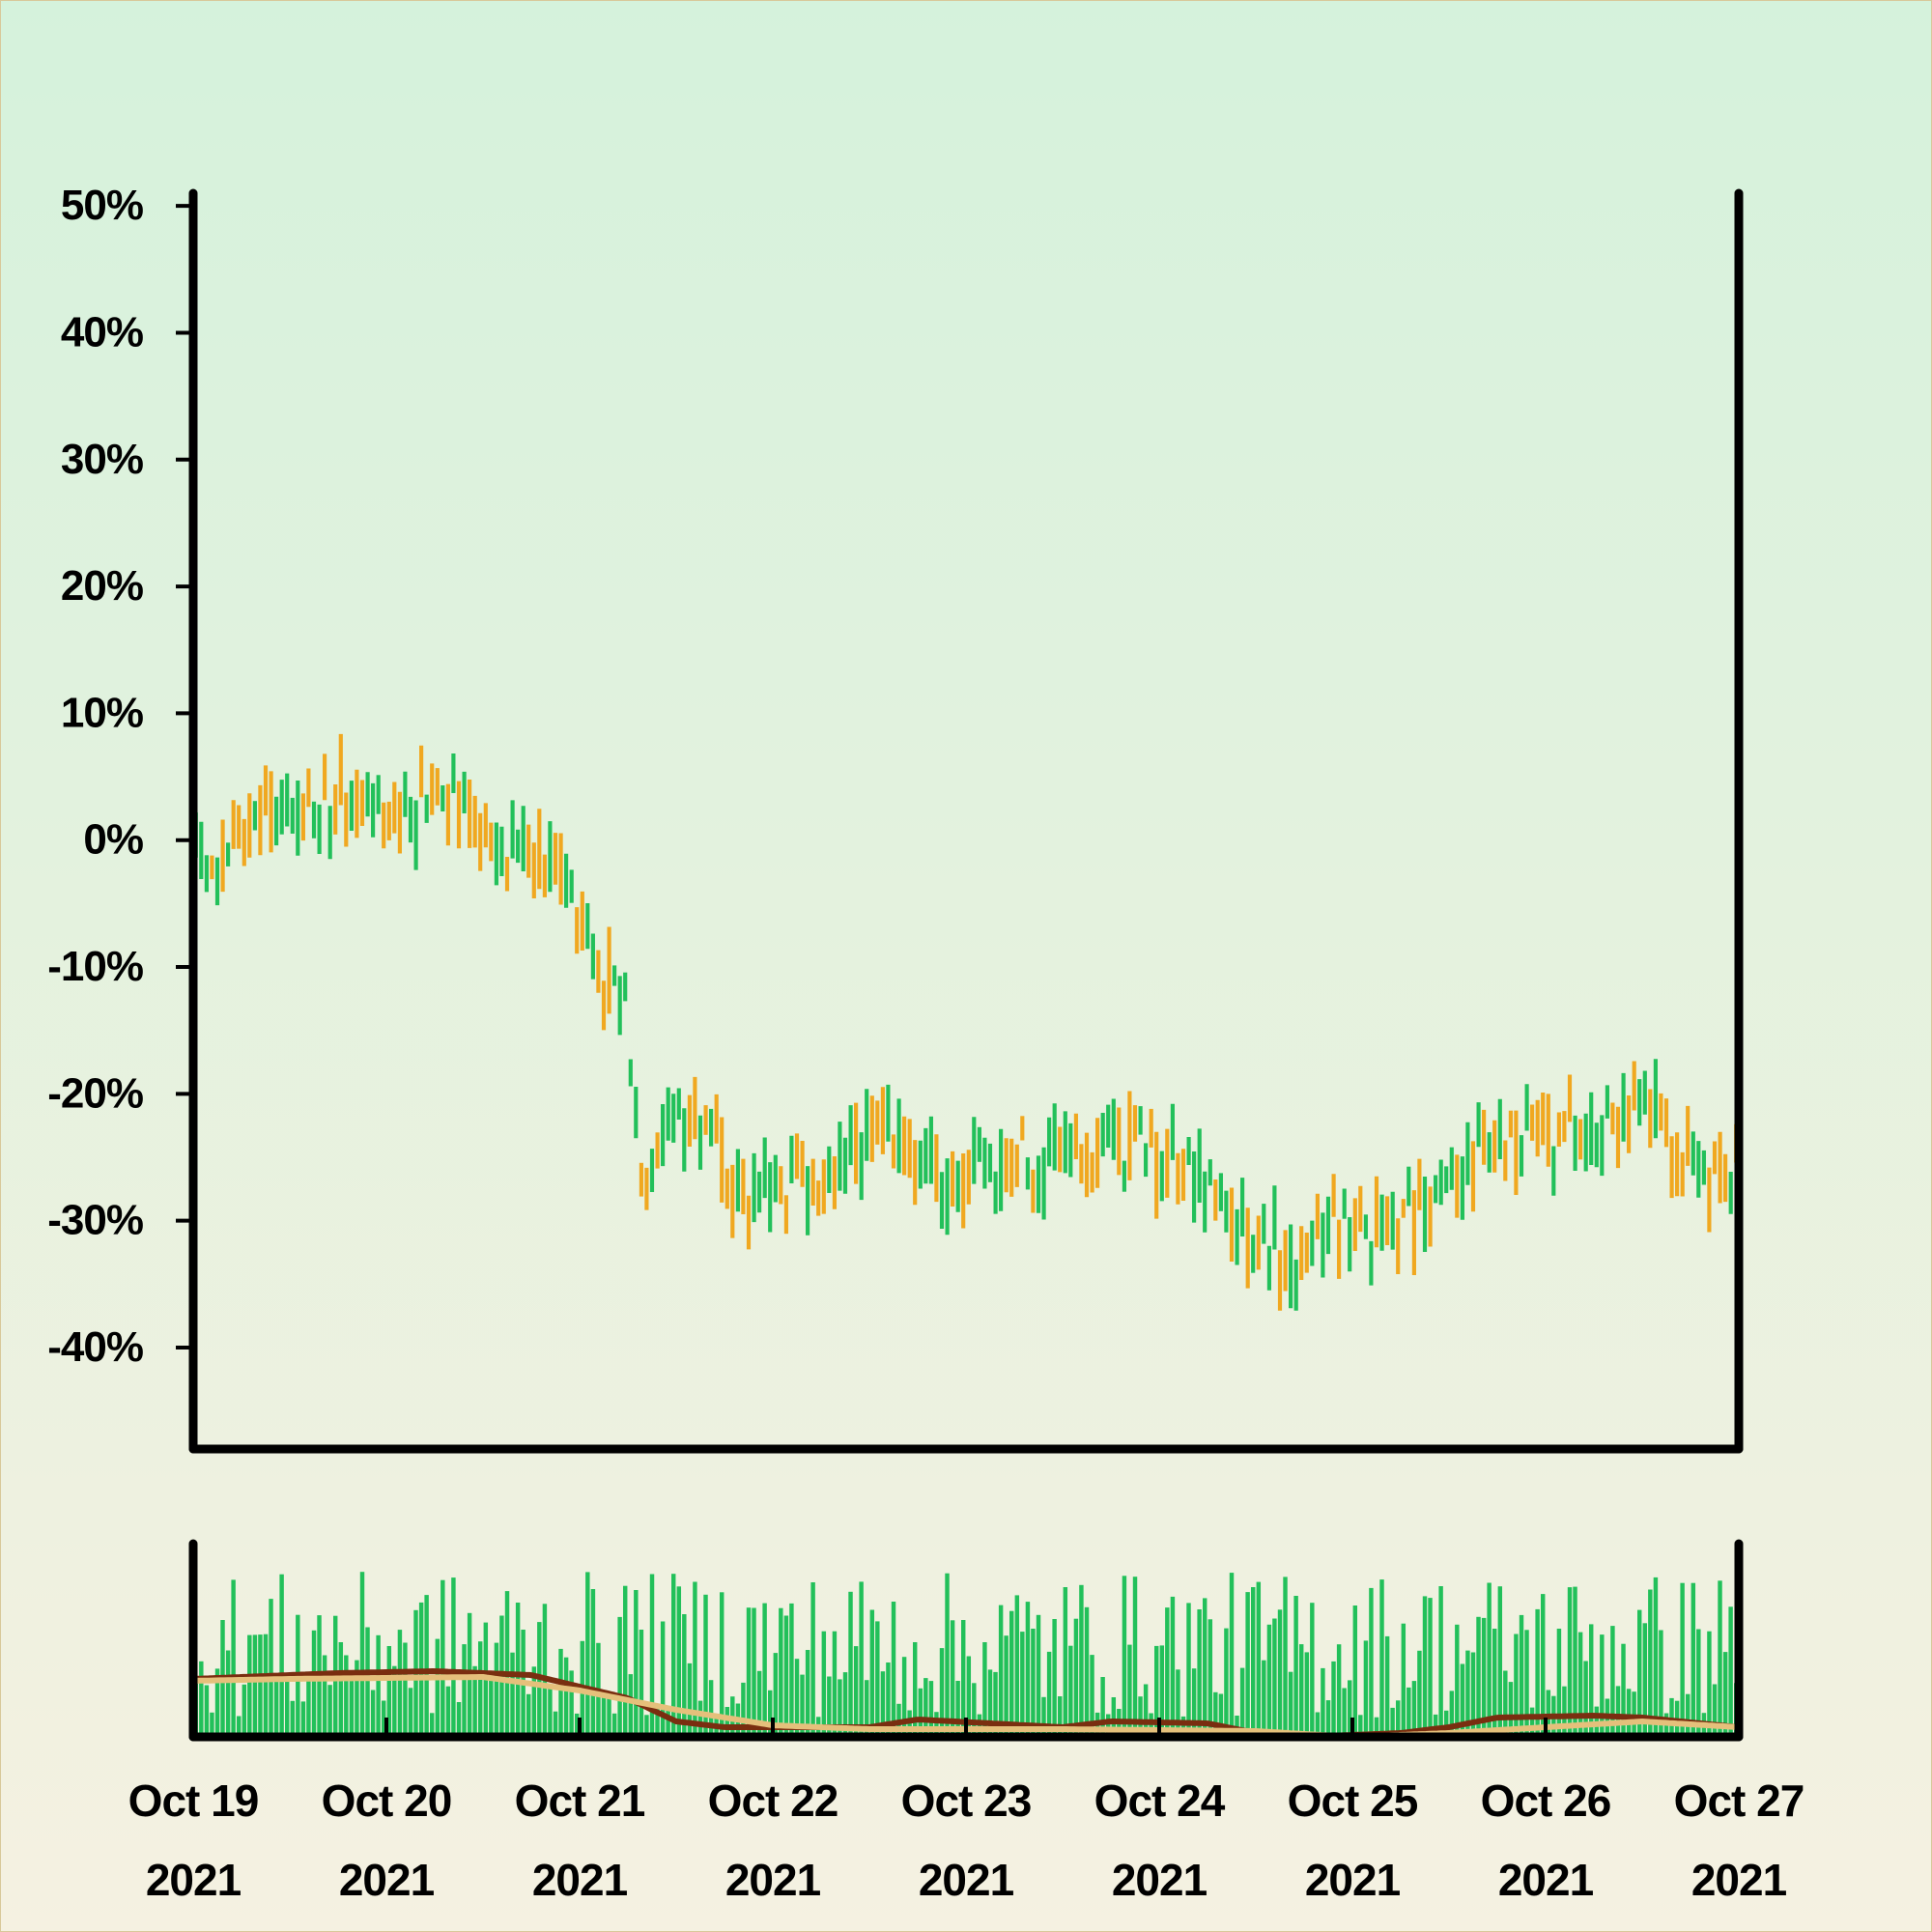  I want to click on x-tick-year-4: 2021, so click(966, 1880).